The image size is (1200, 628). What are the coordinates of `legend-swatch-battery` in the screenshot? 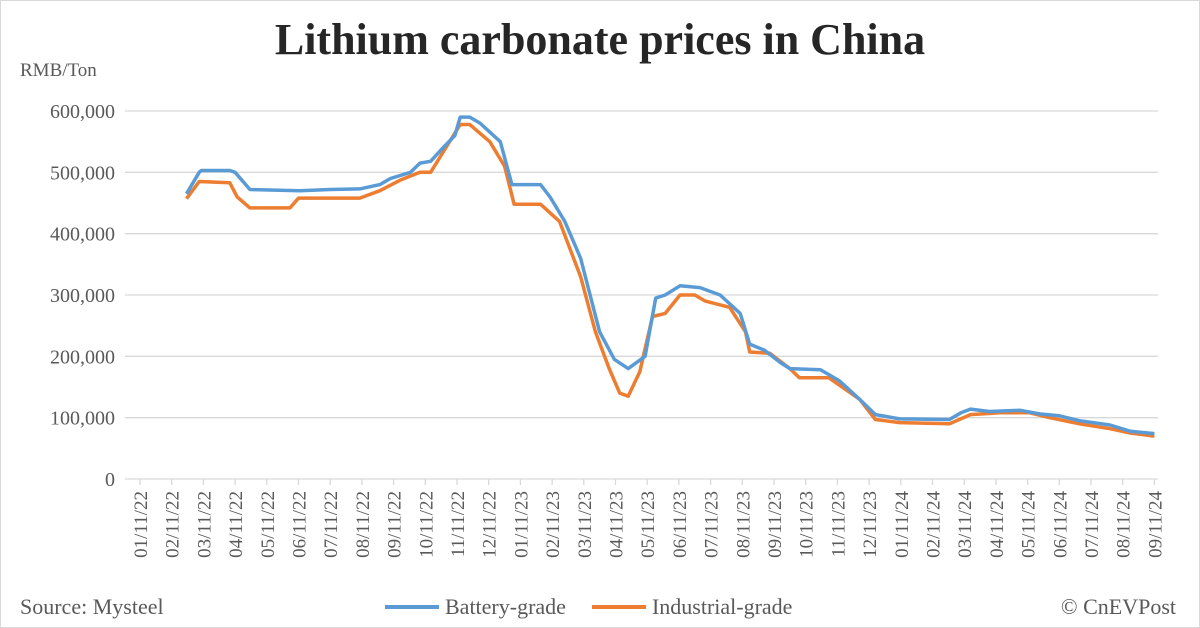 It's located at (412, 607).